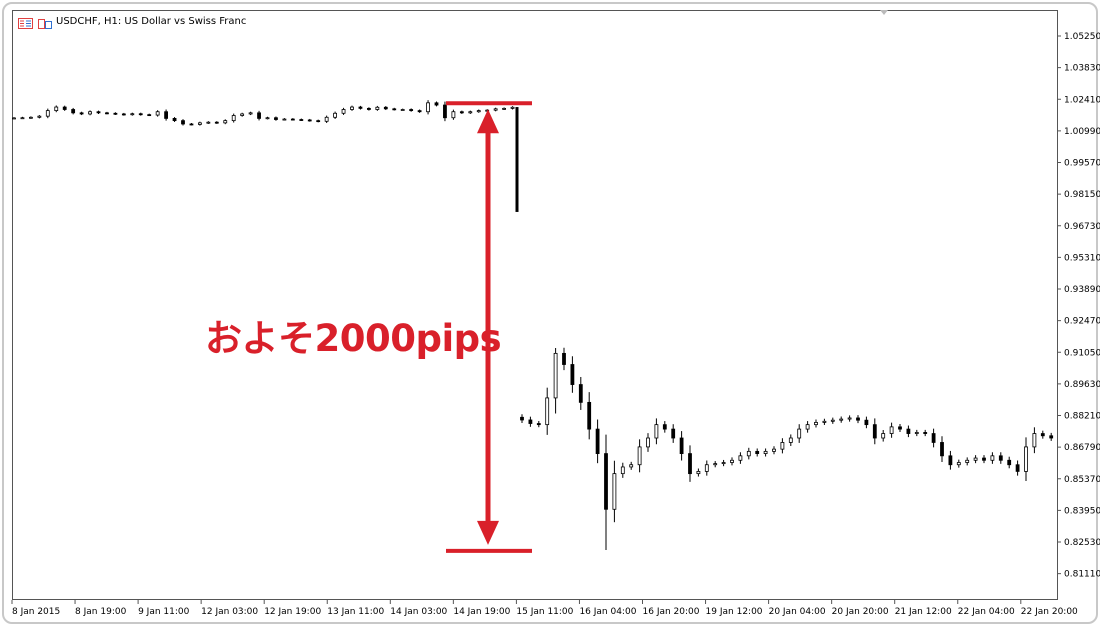  What do you see at coordinates (151, 21) in the screenshot?
I see `chart-title: USDCHF, H1: US Dollar vs Swiss Franc` at bounding box center [151, 21].